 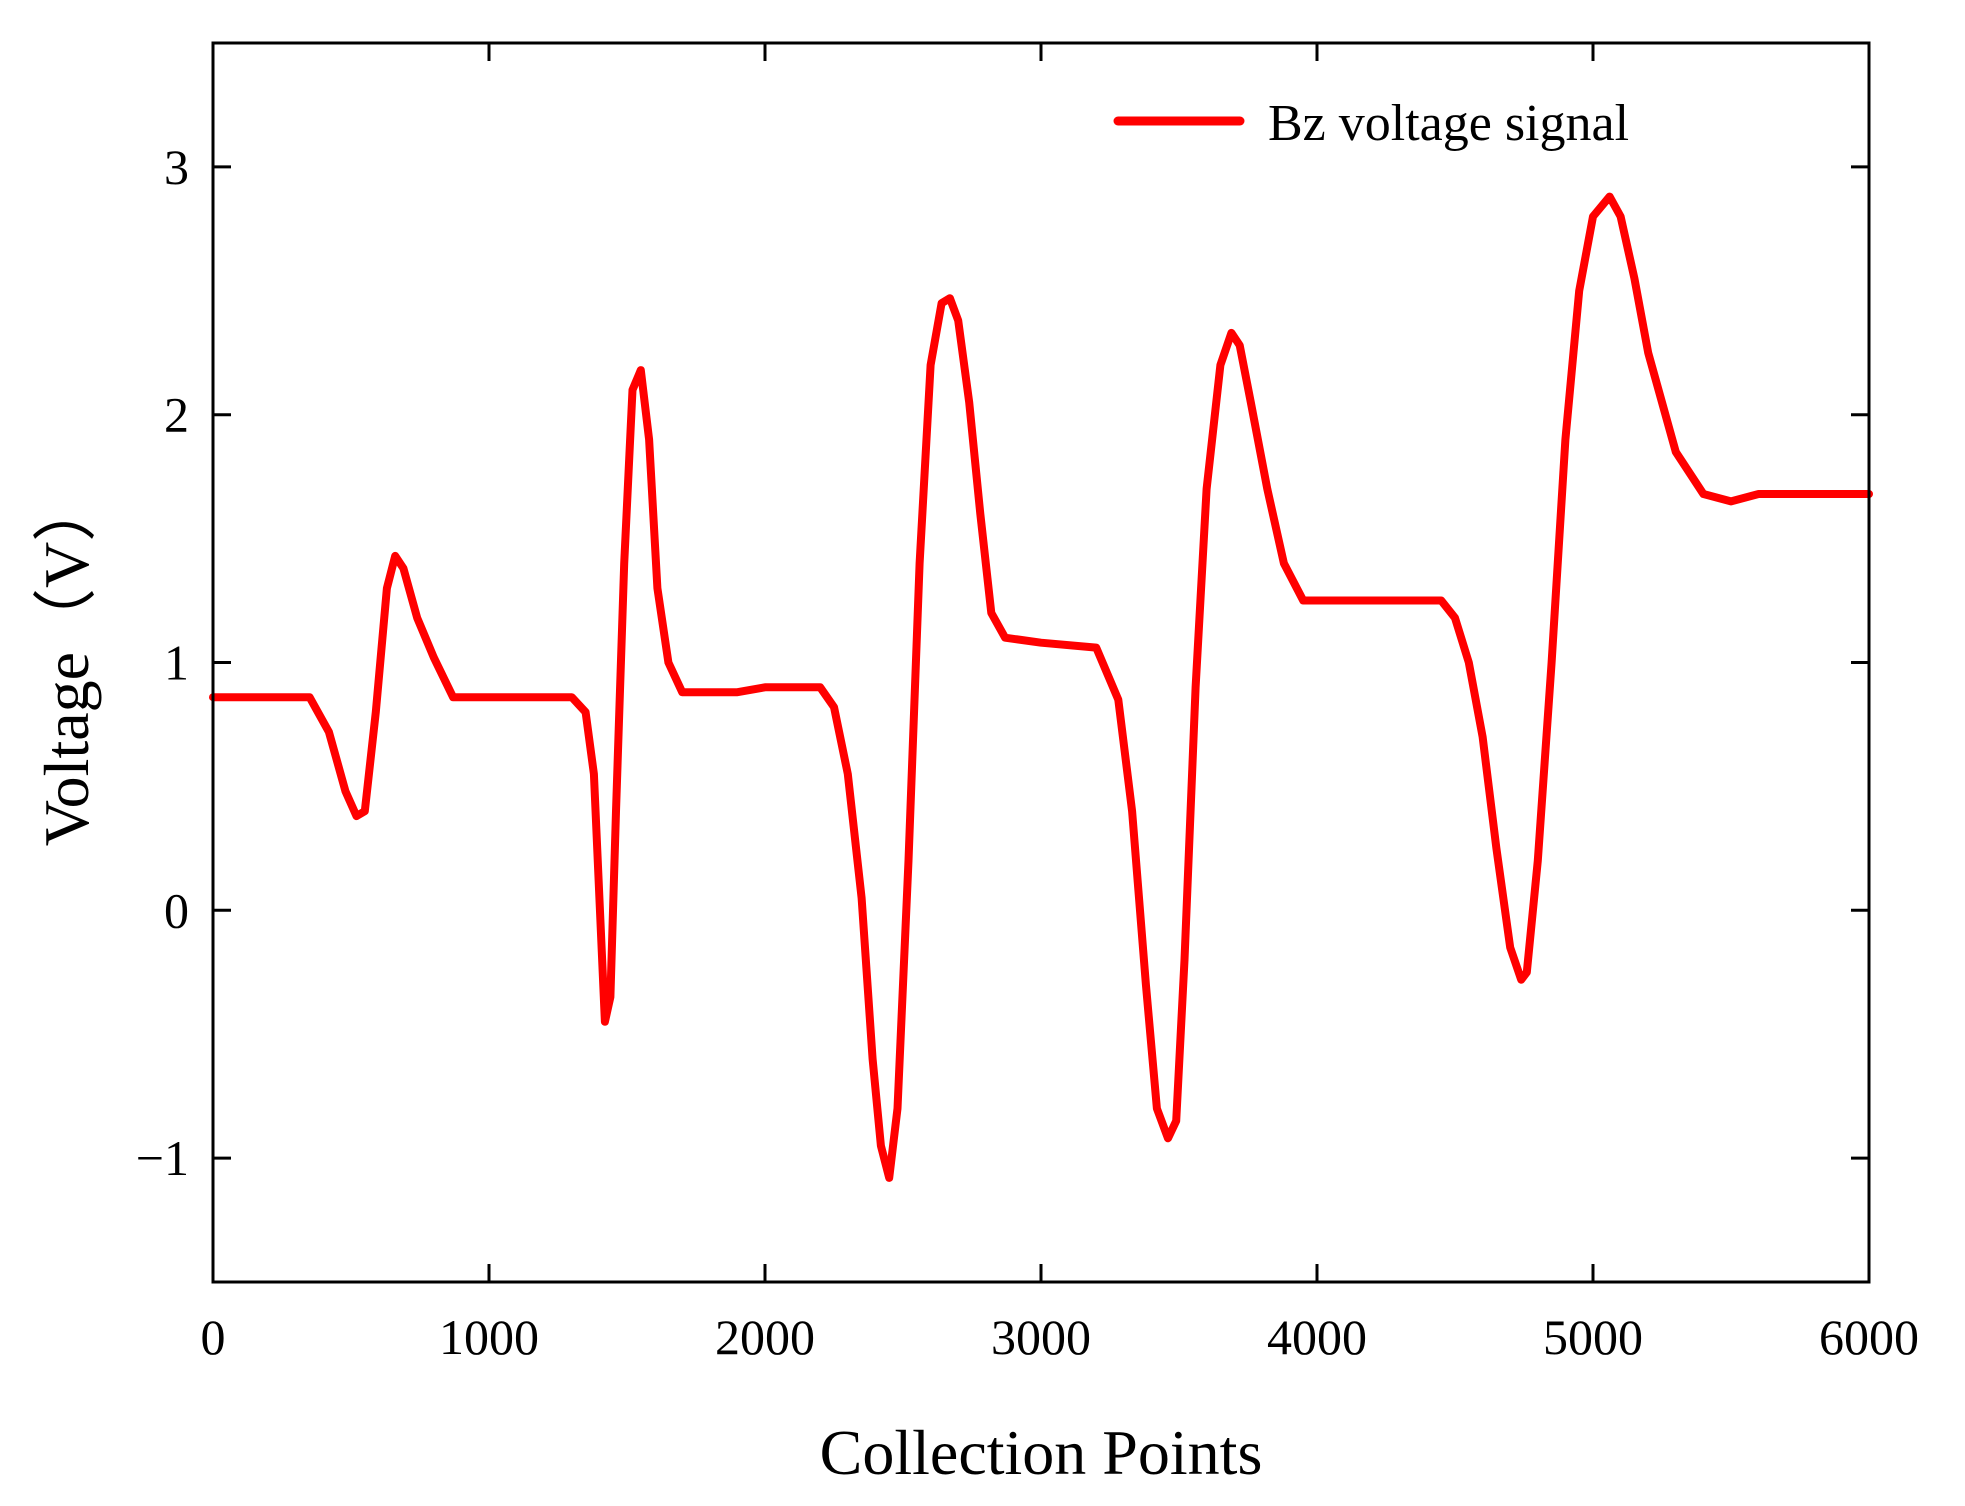 I want to click on x-tick-label: 3000, so click(x=1041, y=1337).